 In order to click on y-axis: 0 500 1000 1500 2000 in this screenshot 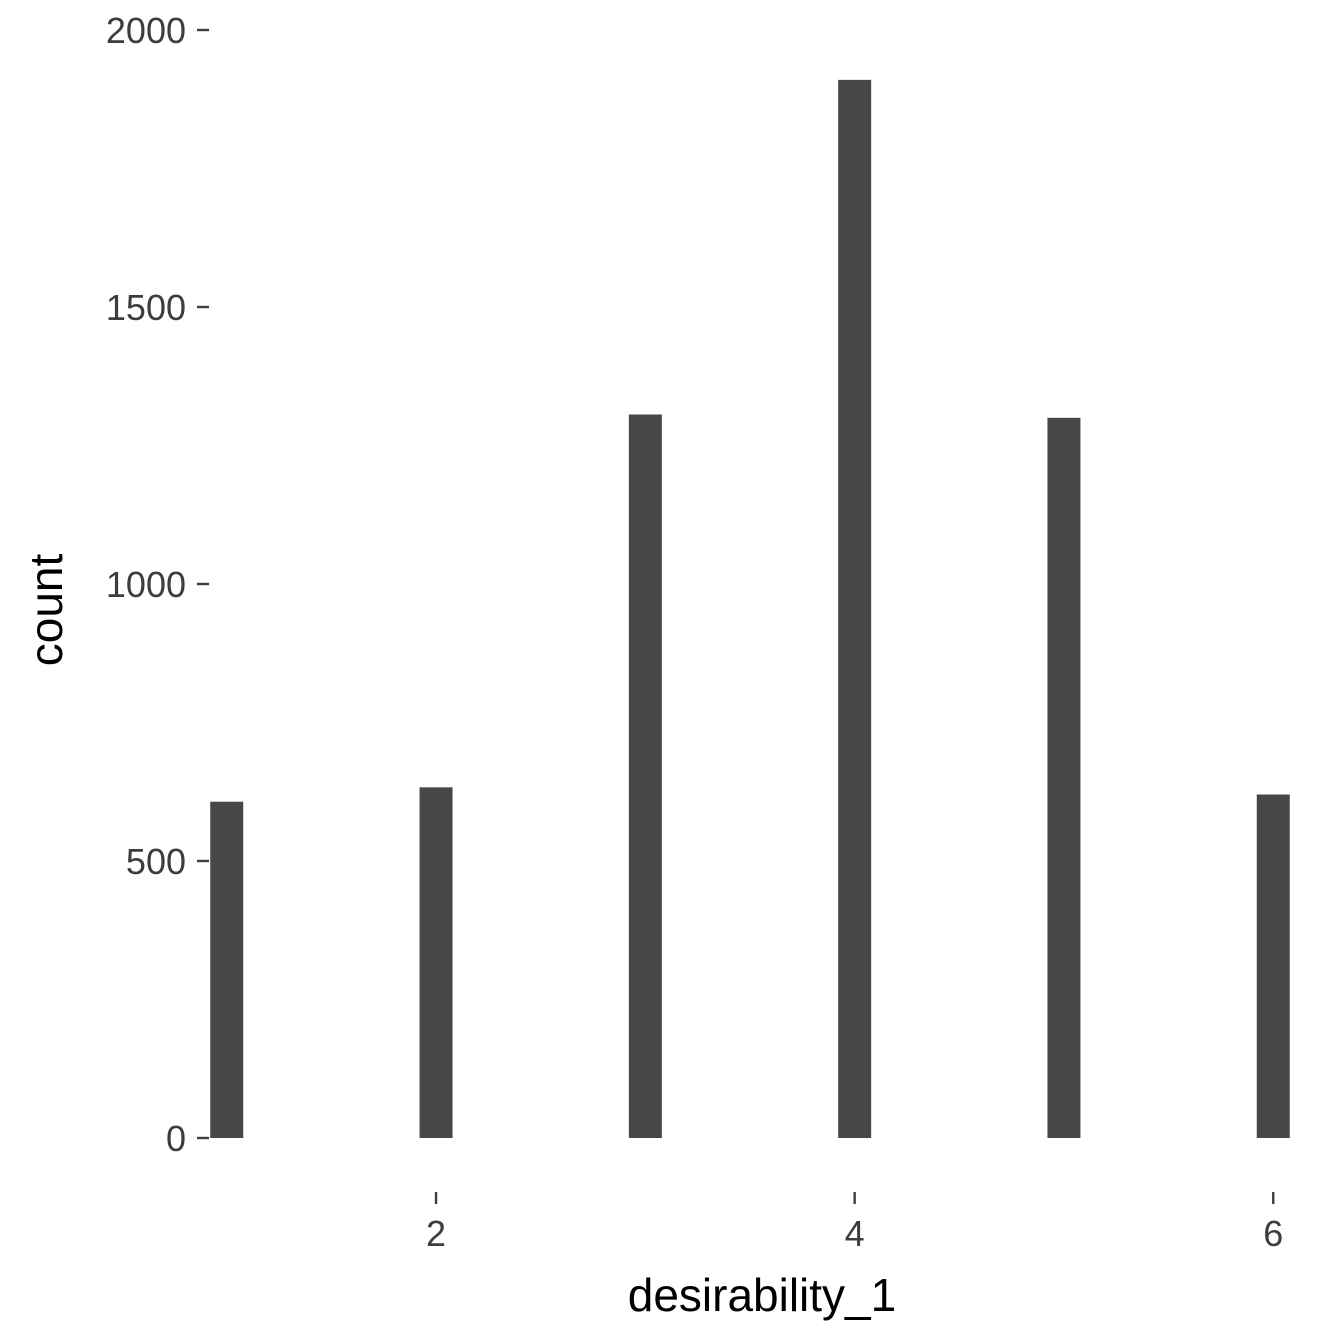, I will do `click(157, 584)`.